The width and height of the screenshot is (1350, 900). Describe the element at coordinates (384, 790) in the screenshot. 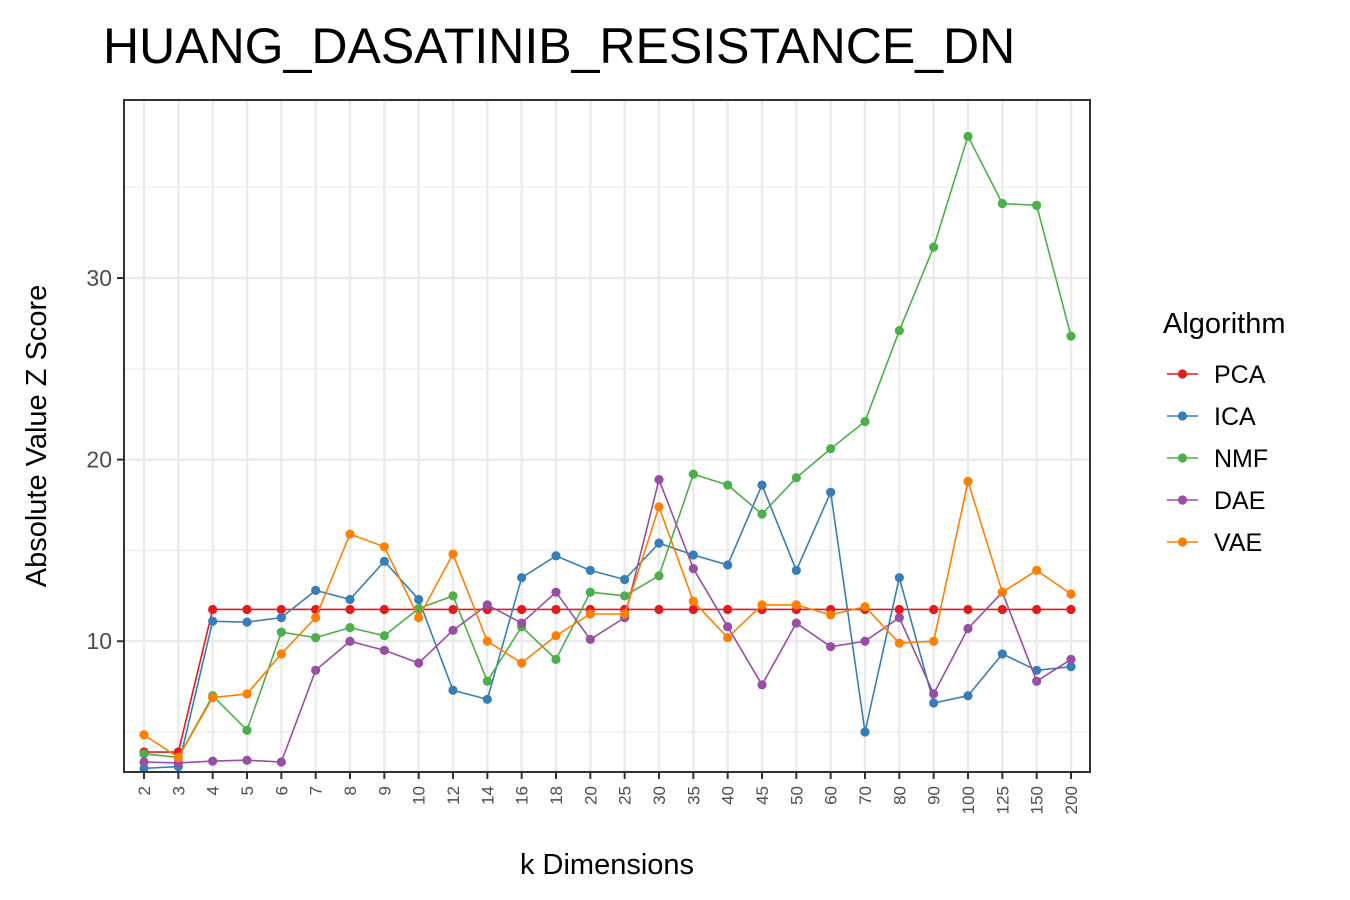

I see `x-tick-label: 9` at that location.